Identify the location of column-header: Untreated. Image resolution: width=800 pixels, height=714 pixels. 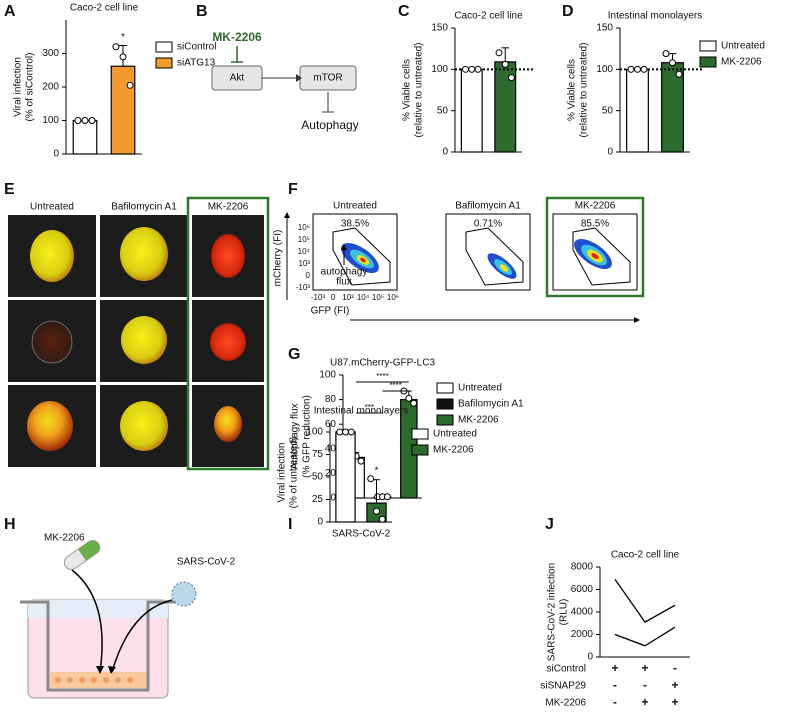
(52, 207).